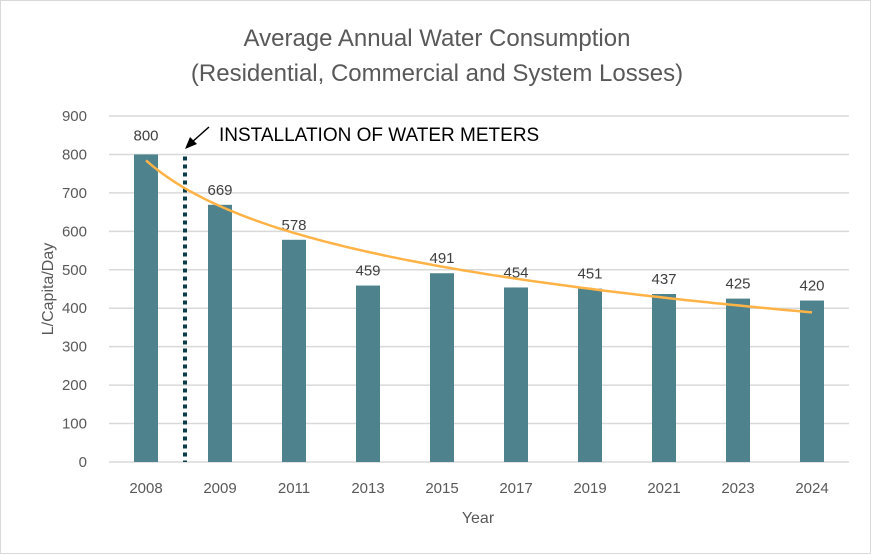 The height and width of the screenshot is (555, 871). What do you see at coordinates (293, 225) in the screenshot?
I see `data-label: 578` at bounding box center [293, 225].